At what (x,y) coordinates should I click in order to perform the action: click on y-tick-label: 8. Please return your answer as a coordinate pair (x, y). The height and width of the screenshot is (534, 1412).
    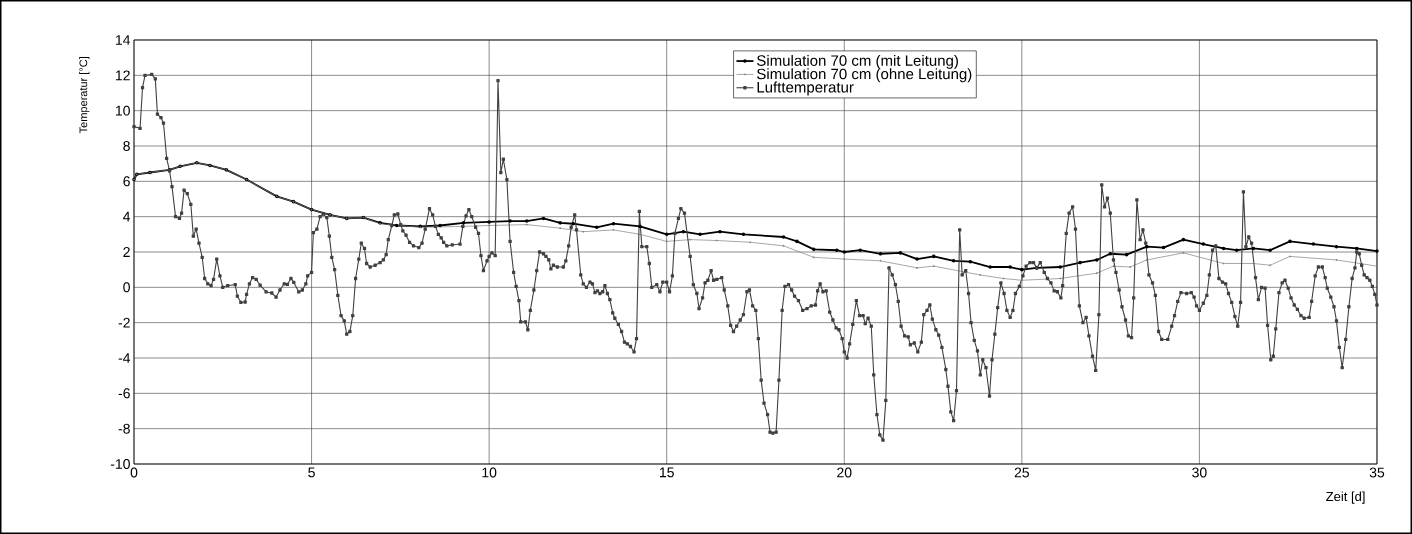
    Looking at the image, I should click on (126, 146).